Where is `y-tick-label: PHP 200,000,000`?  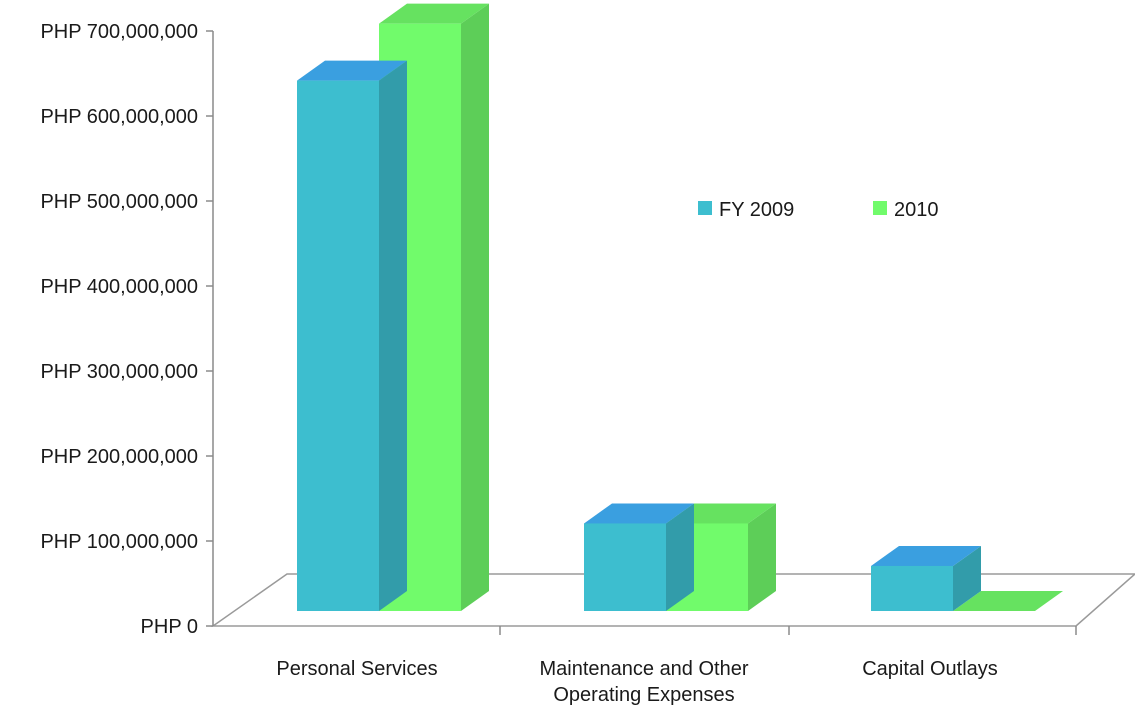
y-tick-label: PHP 200,000,000 is located at coordinates (119, 457).